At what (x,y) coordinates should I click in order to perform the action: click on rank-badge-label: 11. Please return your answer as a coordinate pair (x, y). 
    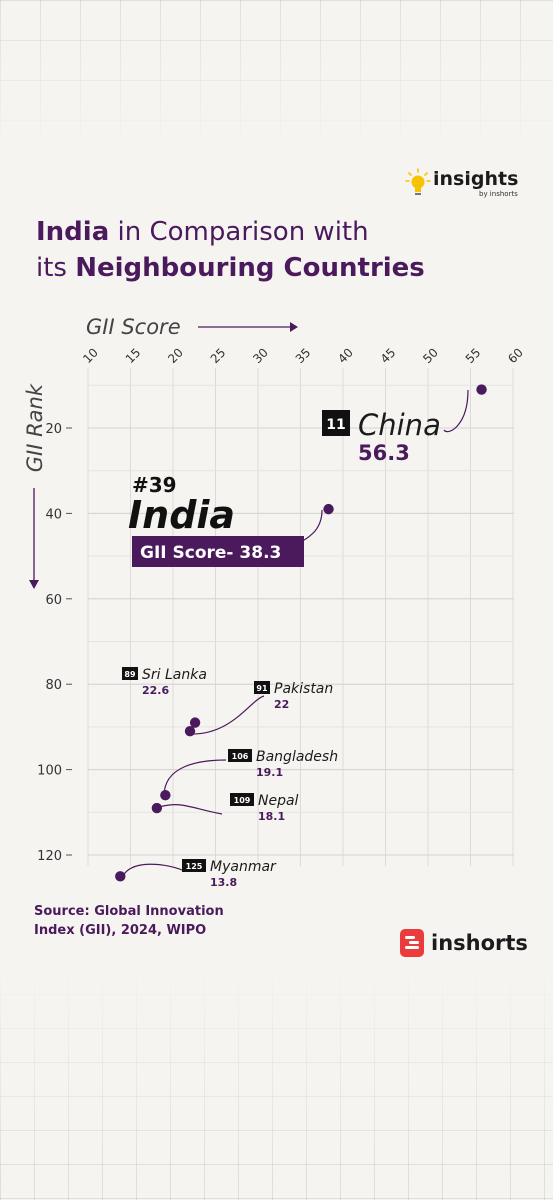
    Looking at the image, I should click on (335, 425).